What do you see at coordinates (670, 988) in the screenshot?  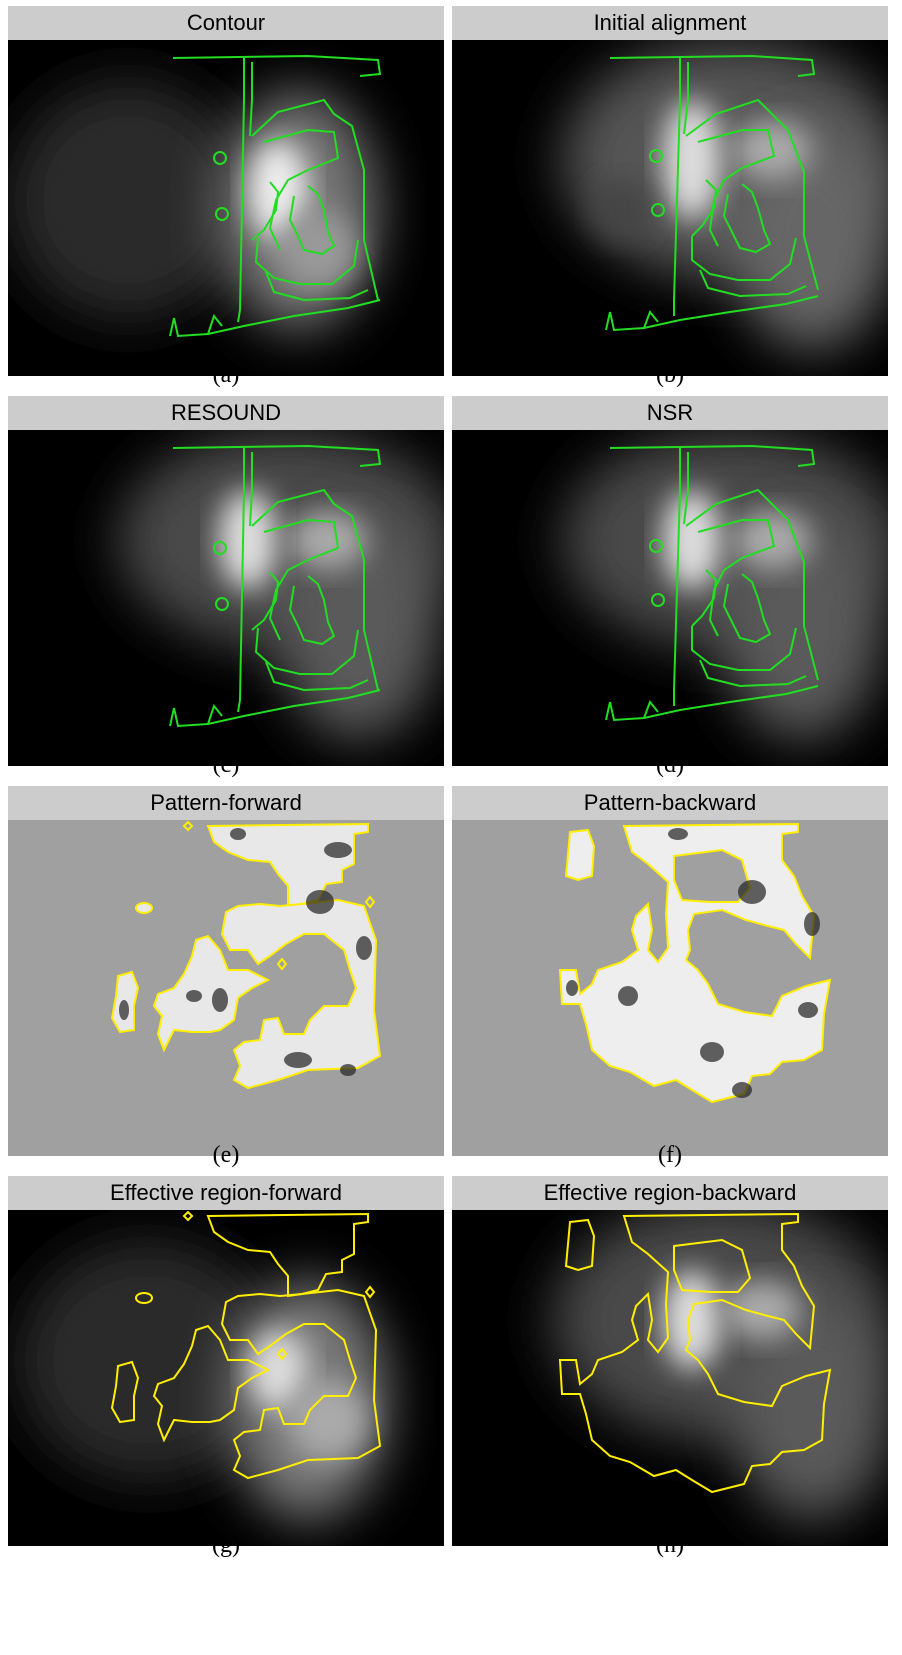 I see `pattern-backward-image` at bounding box center [670, 988].